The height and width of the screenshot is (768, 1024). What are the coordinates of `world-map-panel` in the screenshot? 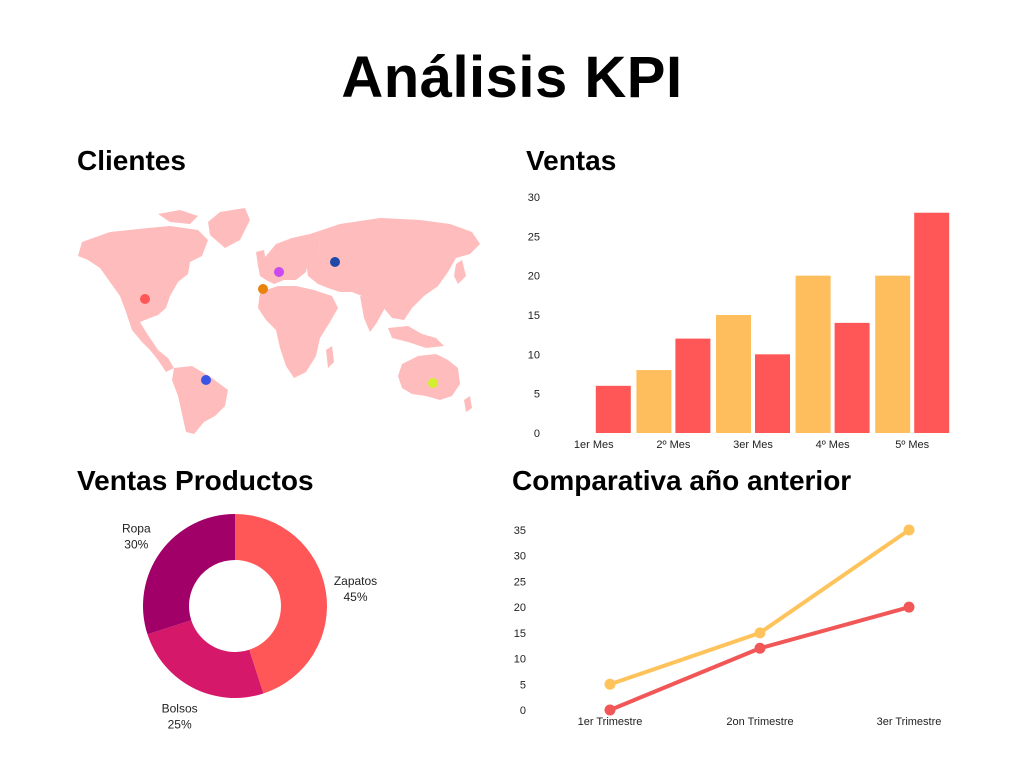 It's located at (280, 317).